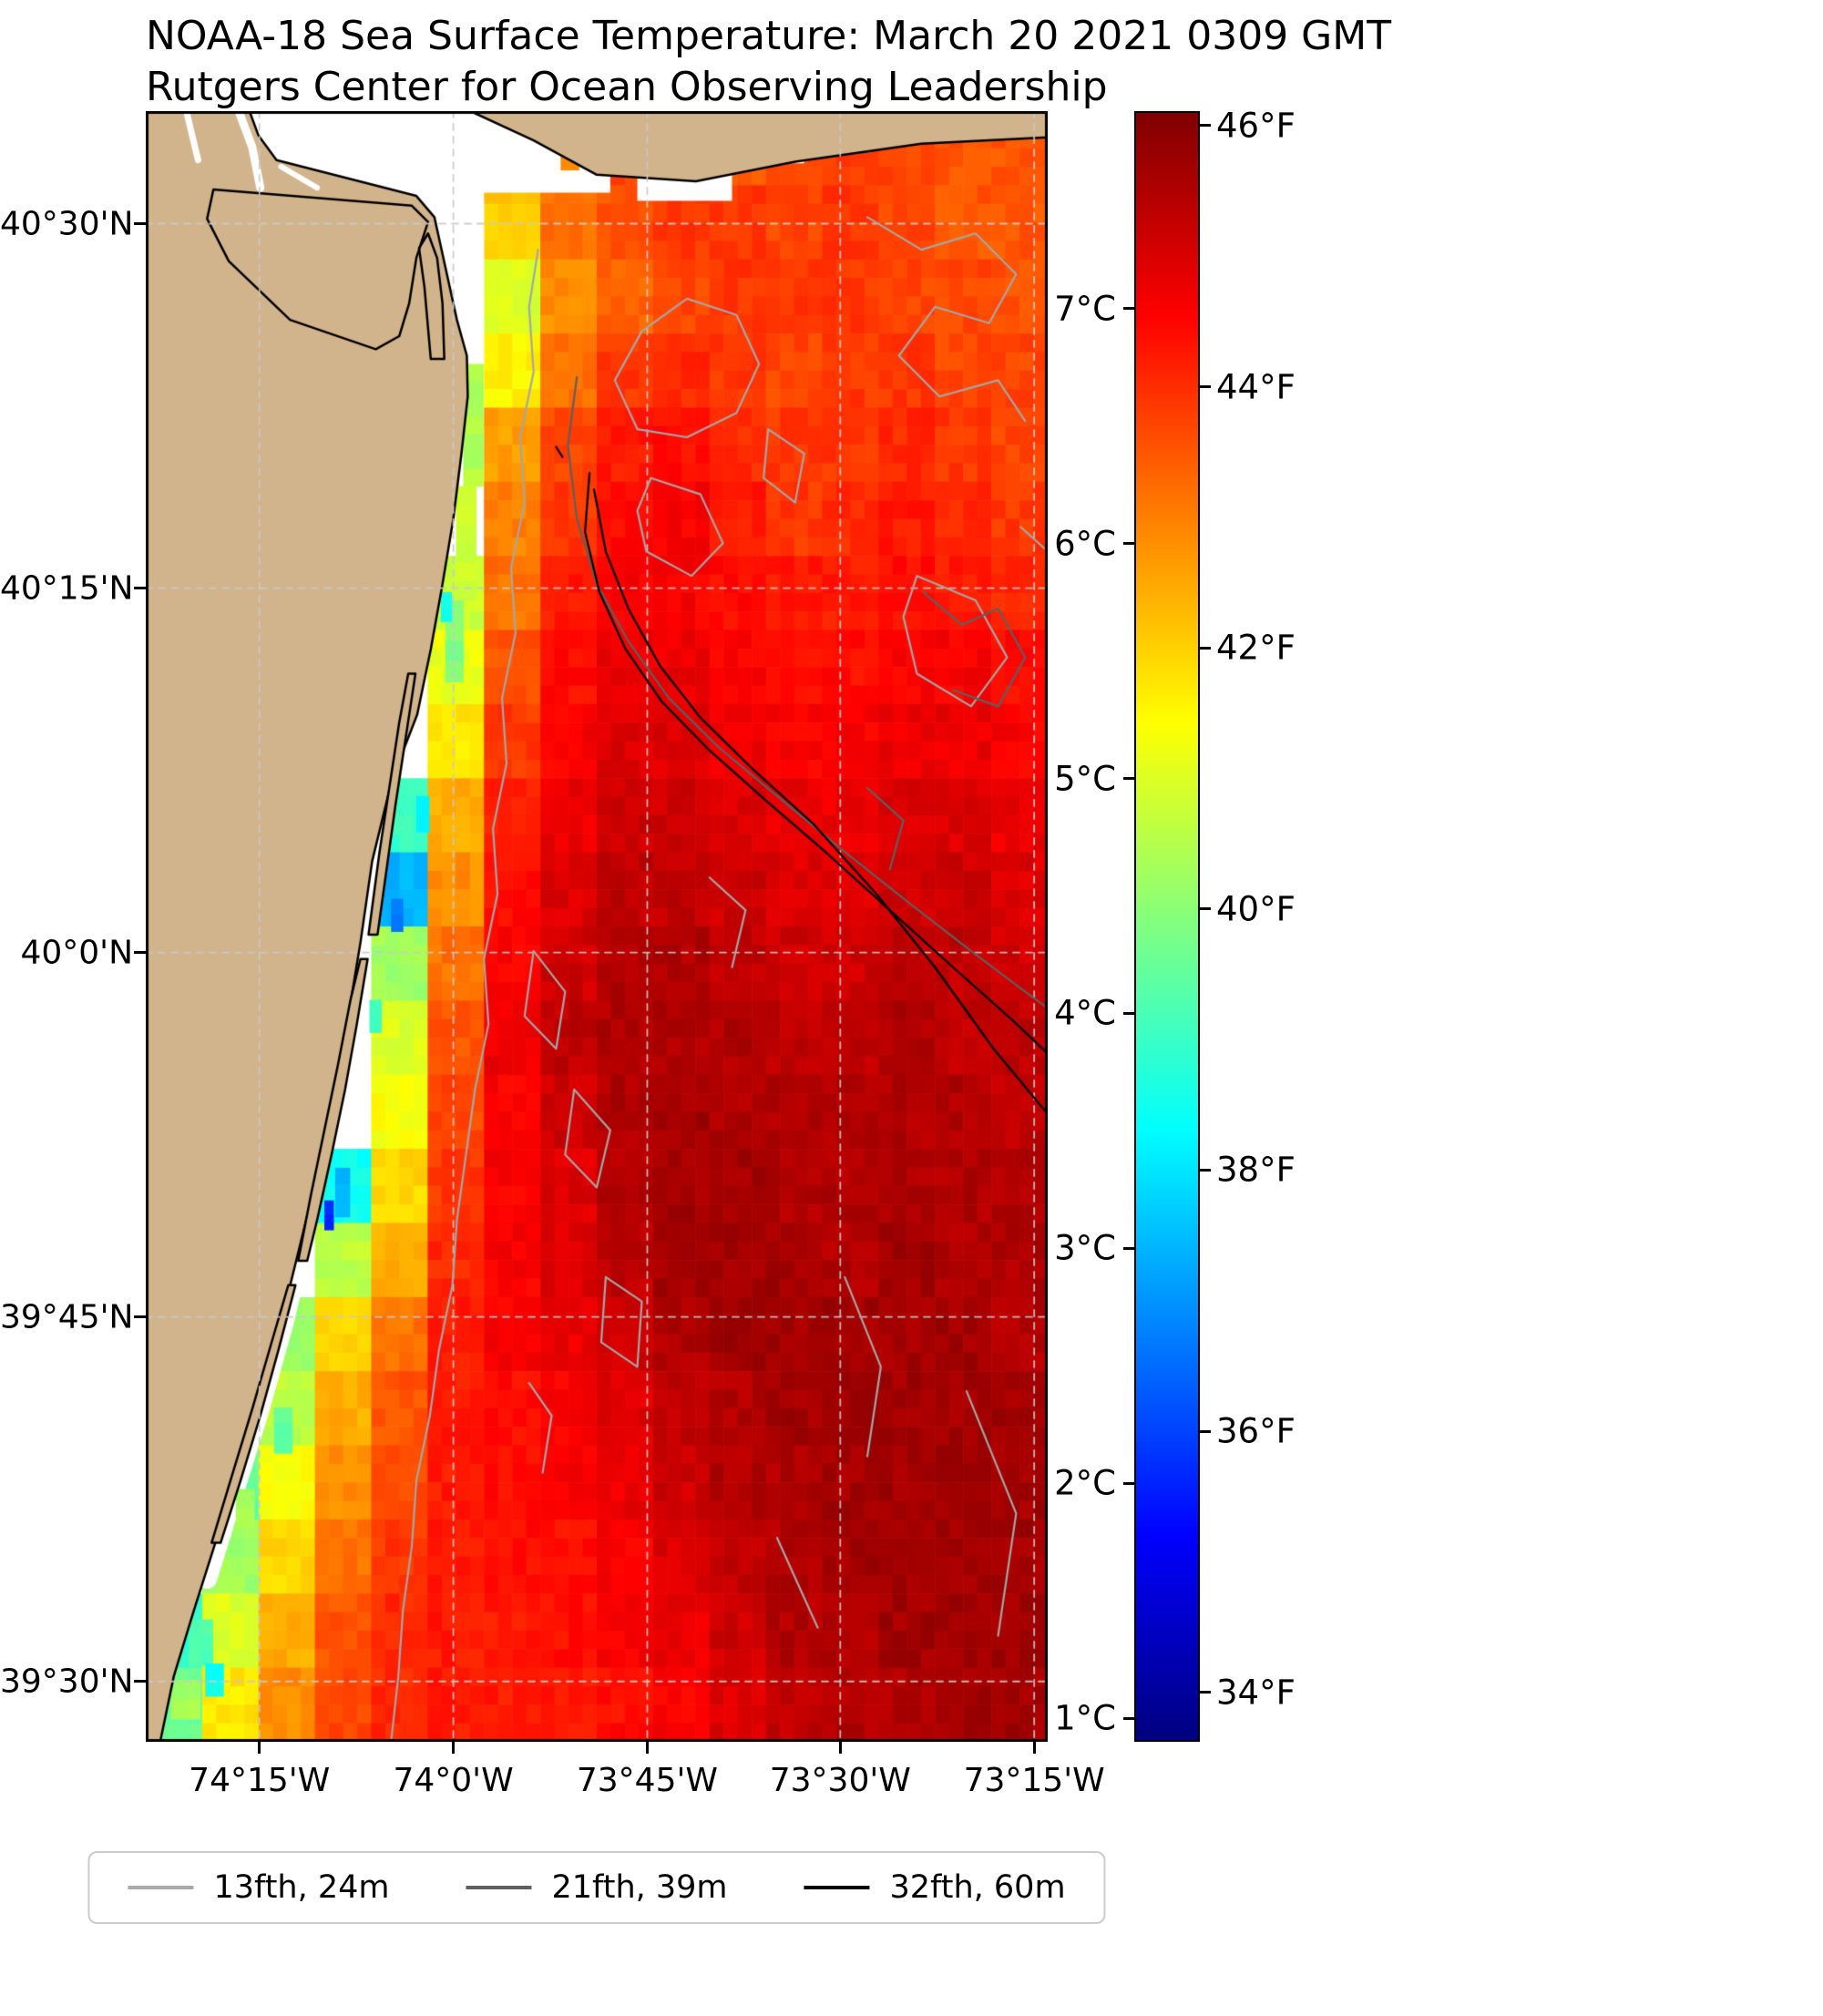 The height and width of the screenshot is (2016, 1823). Describe the element at coordinates (1256, 387) in the screenshot. I see `colorbar-label-f: 44°F` at that location.